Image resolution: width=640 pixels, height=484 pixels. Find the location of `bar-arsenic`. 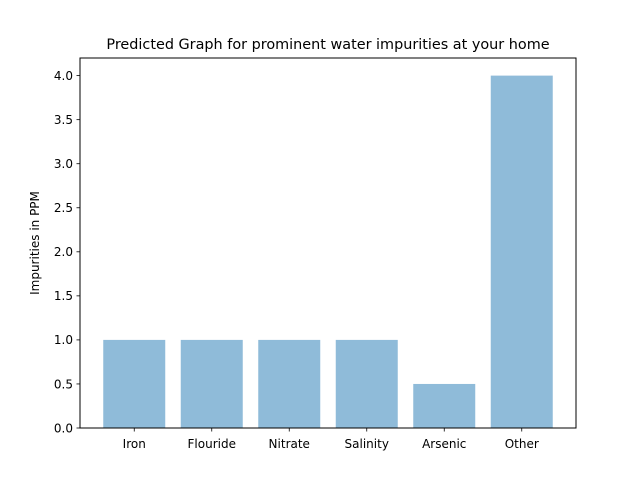

bar-arsenic is located at coordinates (444, 405).